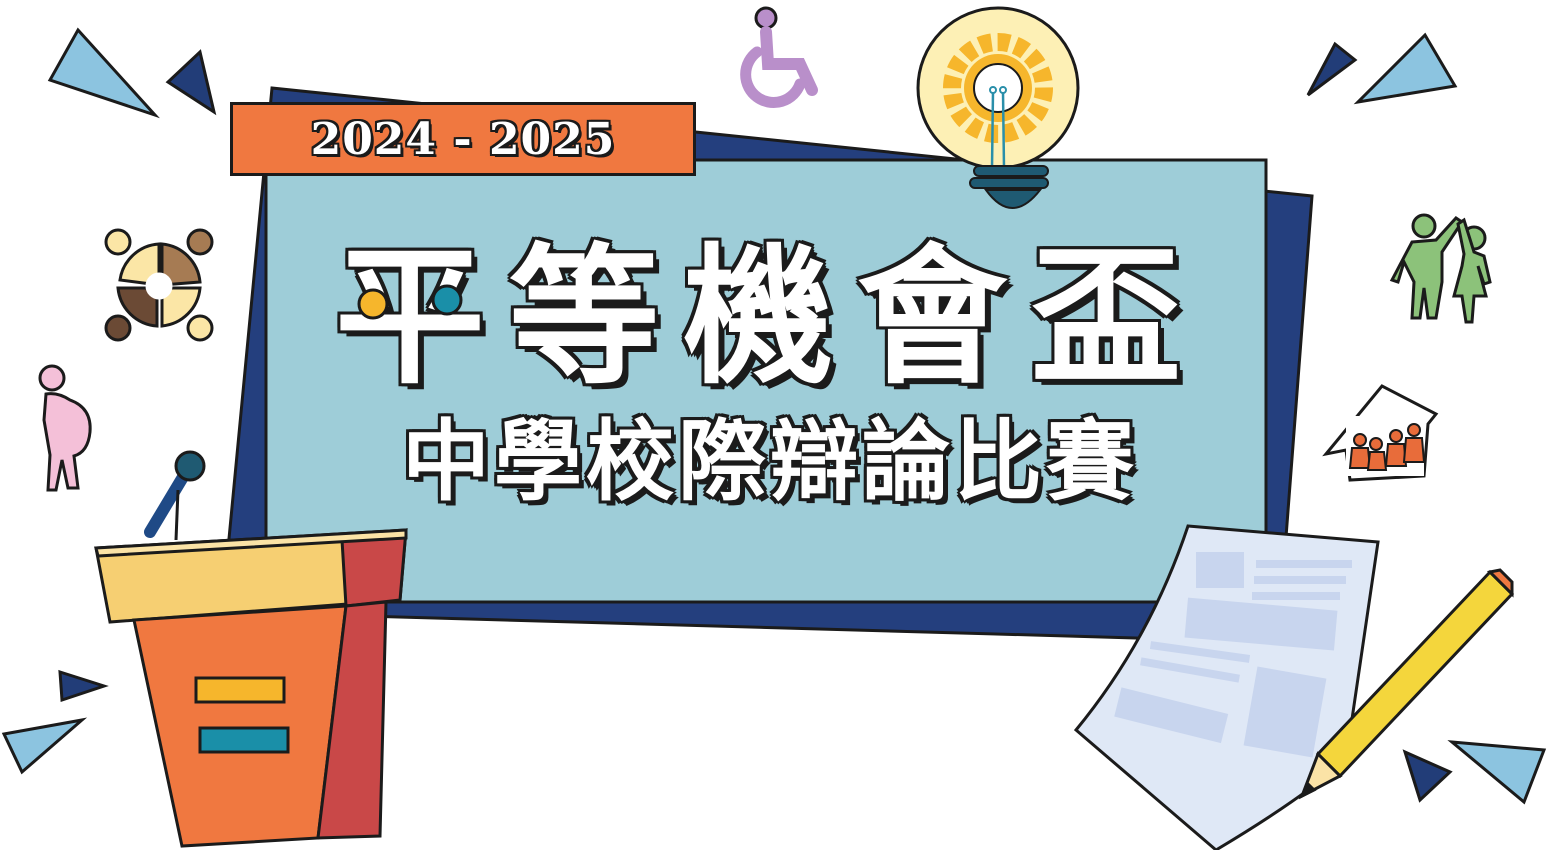 The image size is (1549, 850). Describe the element at coordinates (769, 318) in the screenshot. I see `page-title: 平等機會盃` at that location.